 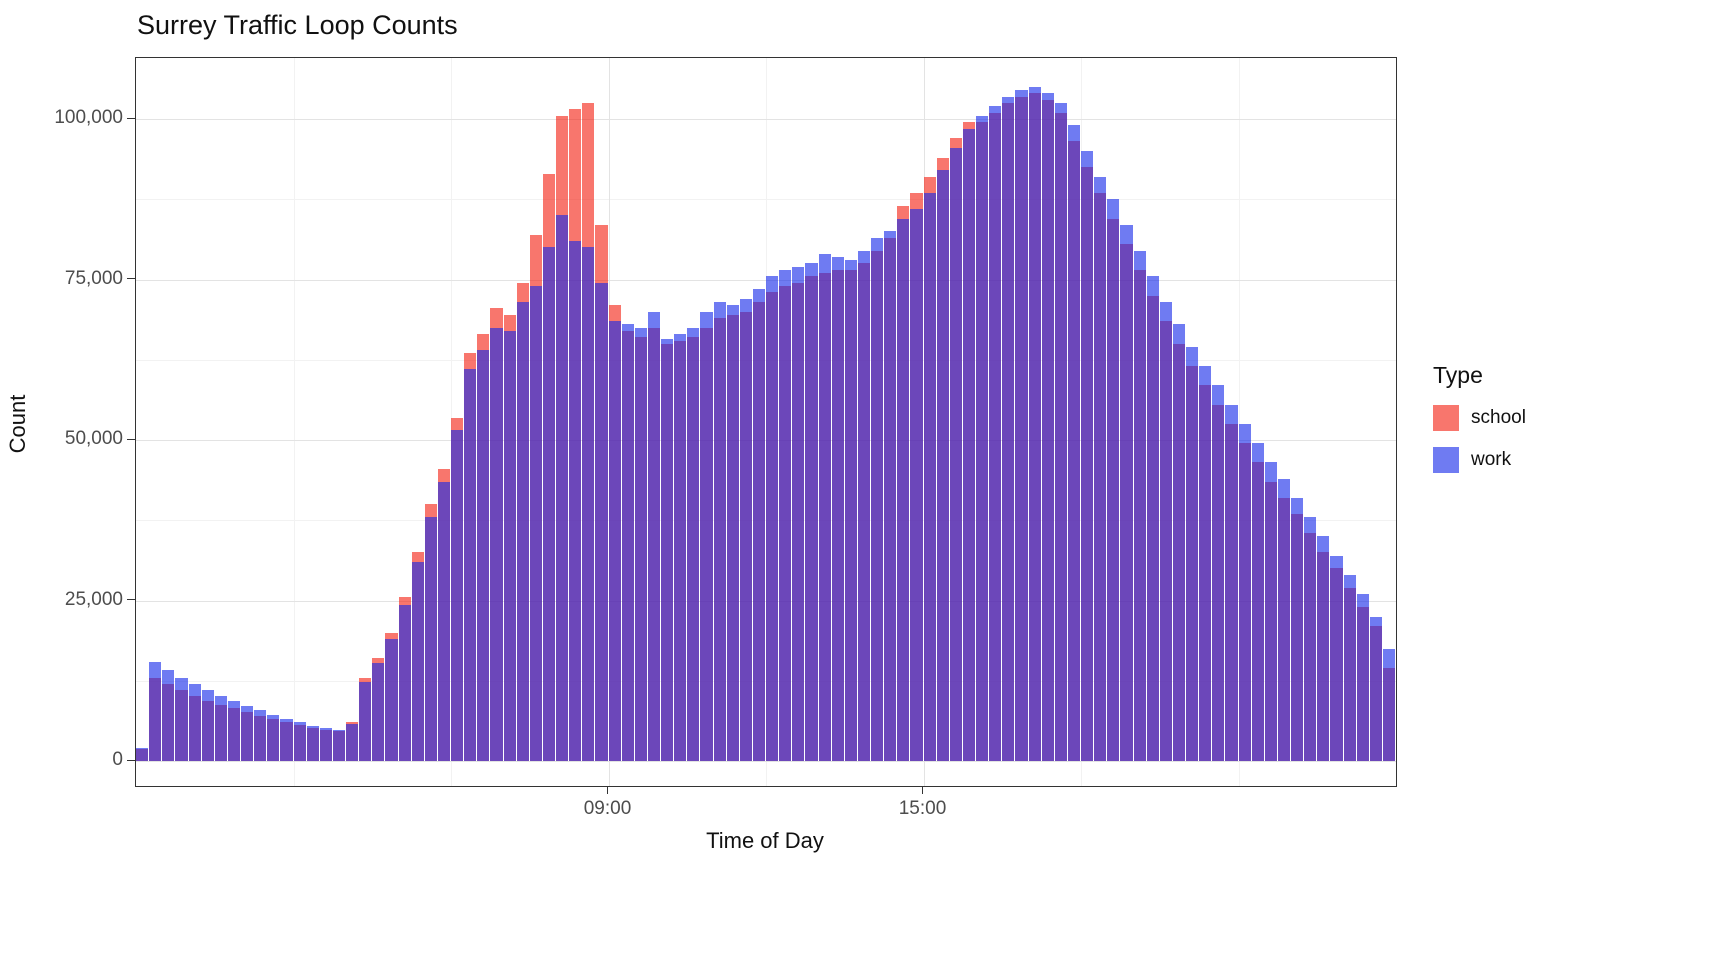 What do you see at coordinates (88, 117) in the screenshot?
I see `y-tick-label: 100,000` at bounding box center [88, 117].